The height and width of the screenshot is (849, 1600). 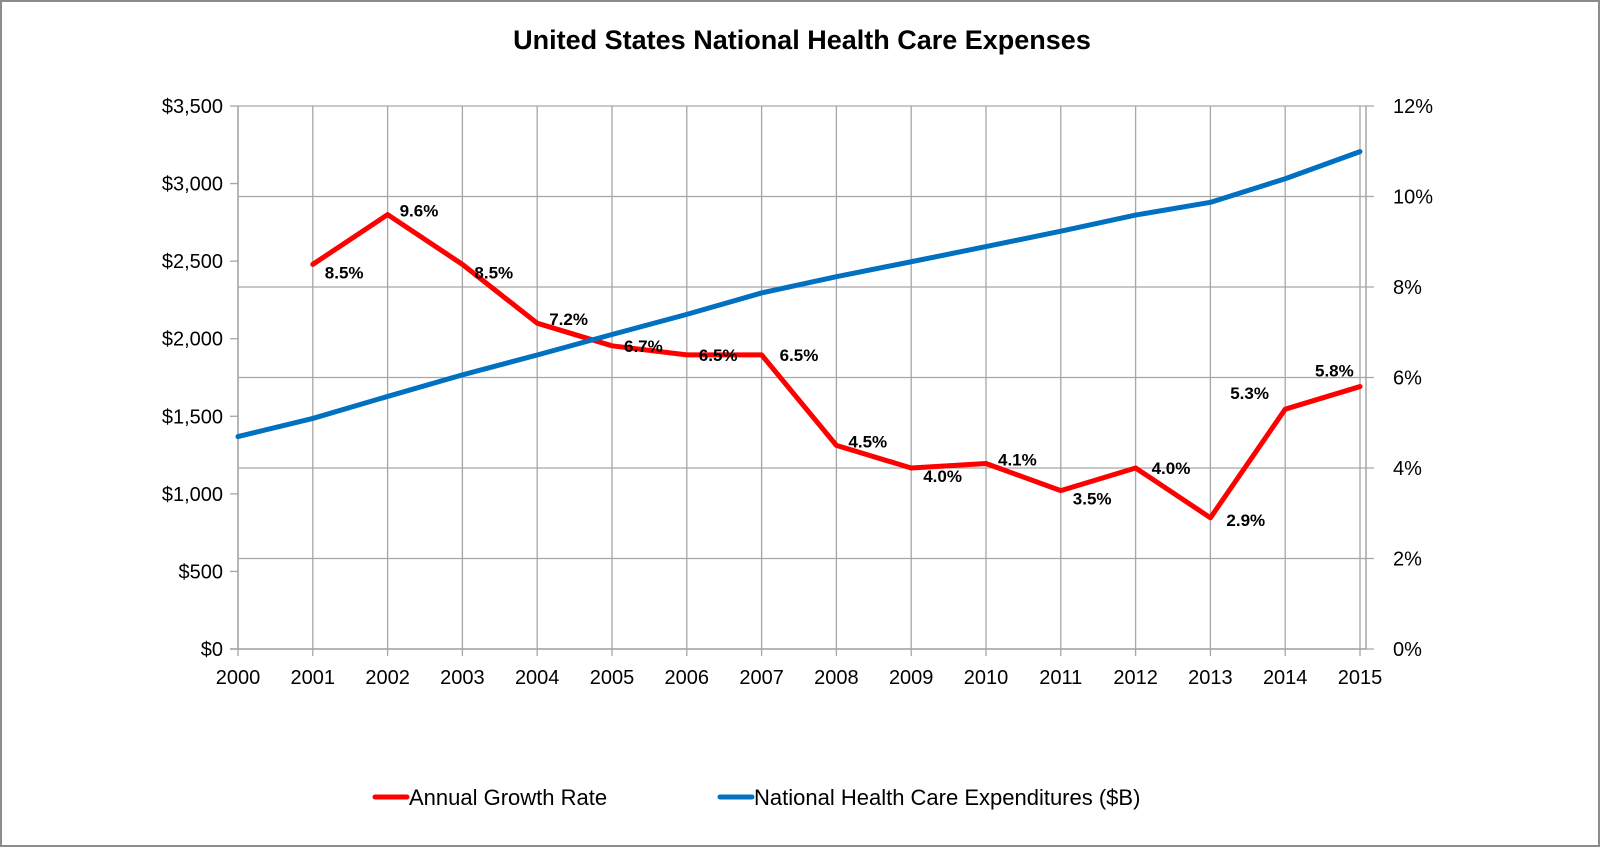 I want to click on legend-item-national-health-care-expenditures: National Health Care Expenditures ($B), so click(x=930, y=797).